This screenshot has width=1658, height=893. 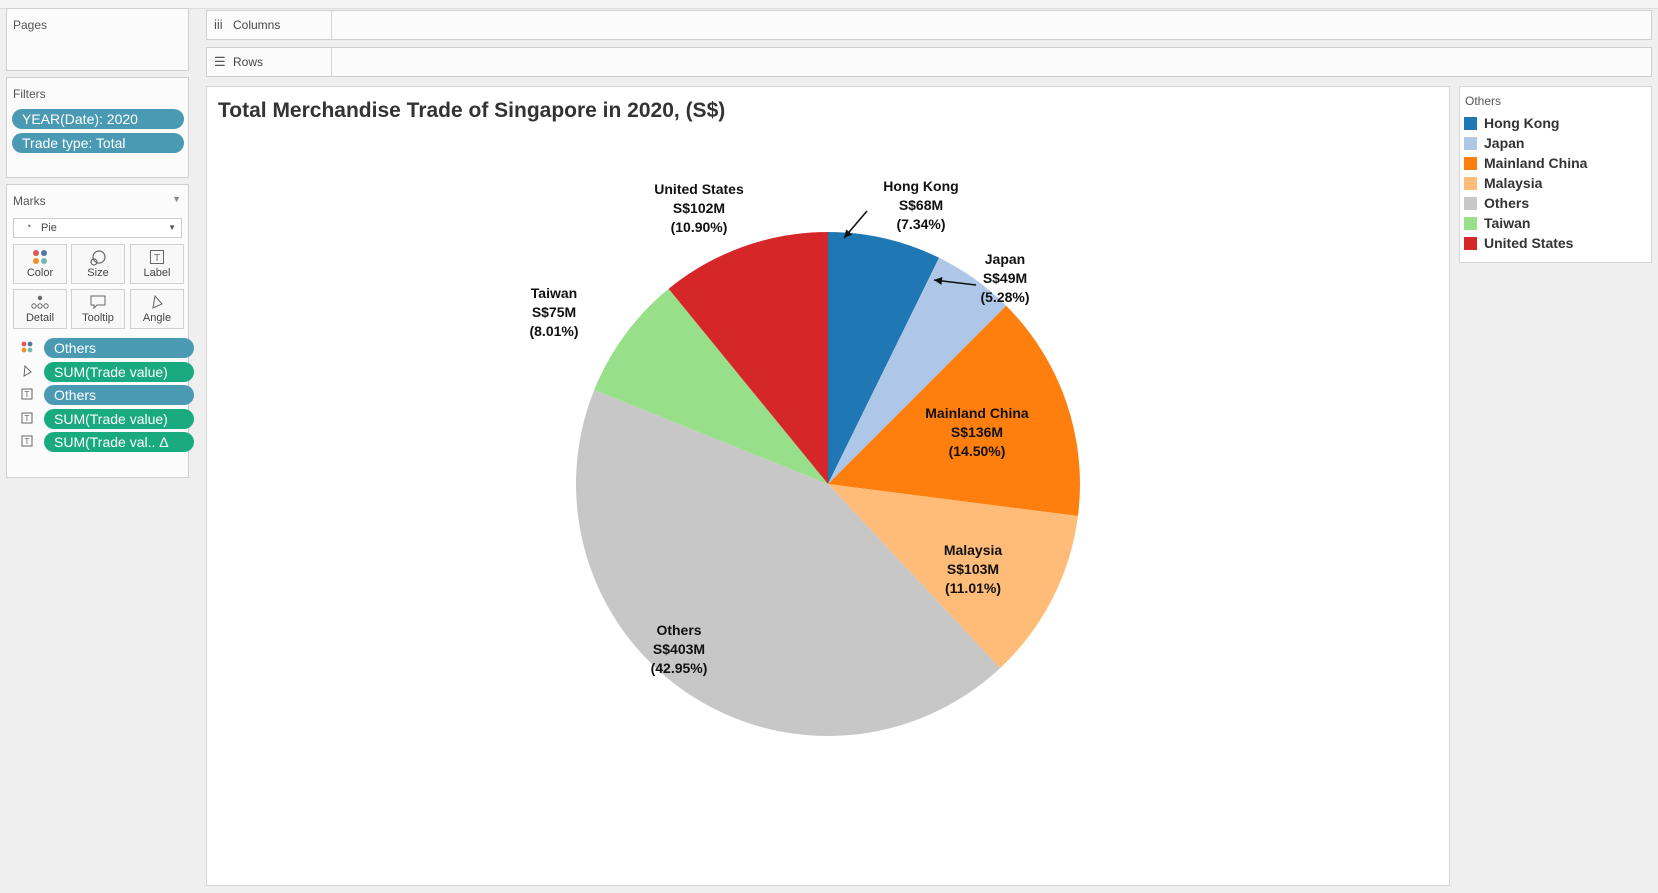 I want to click on slice-label-value: S$136M, so click(x=977, y=432).